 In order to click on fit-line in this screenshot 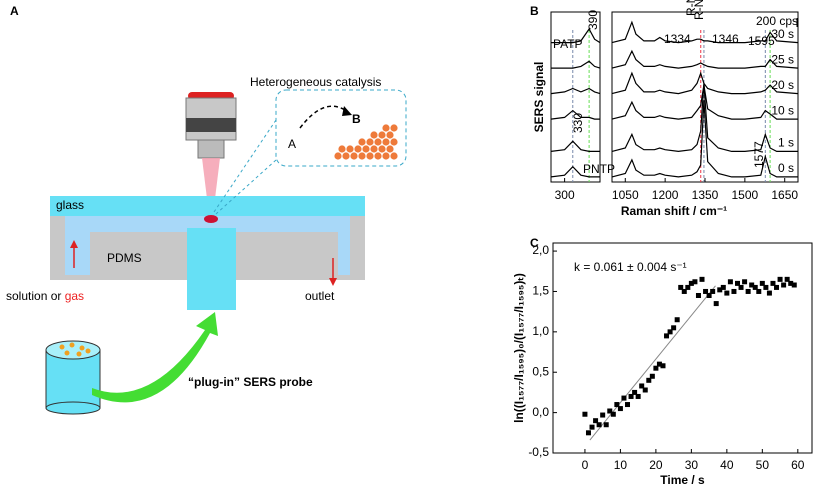, I will do `click(652, 363)`.